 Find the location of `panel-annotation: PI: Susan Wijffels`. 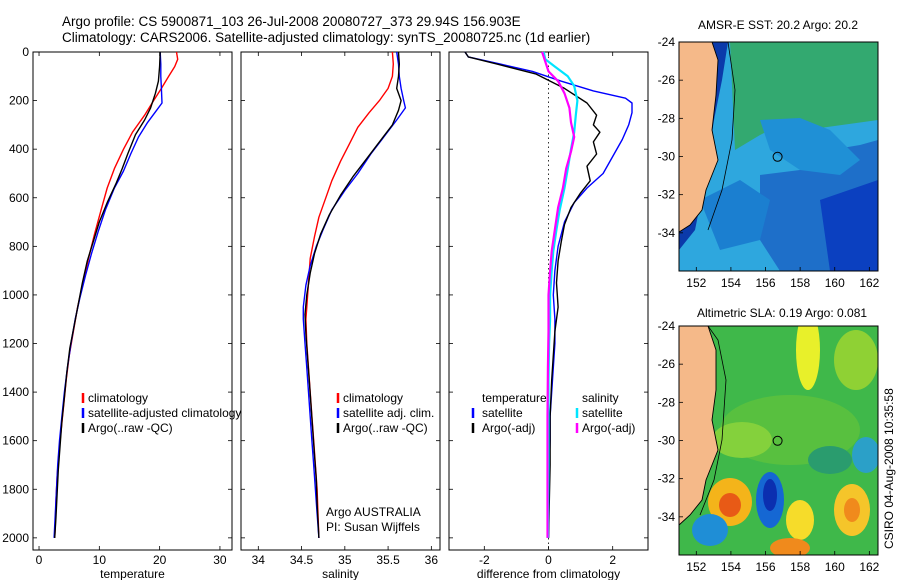

panel-annotation: PI: Susan Wijffels is located at coordinates (373, 527).